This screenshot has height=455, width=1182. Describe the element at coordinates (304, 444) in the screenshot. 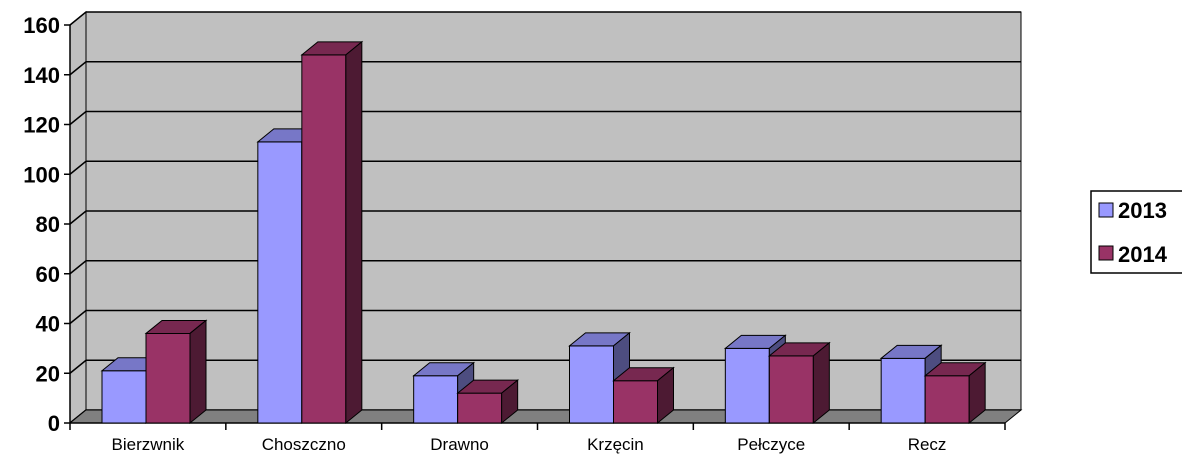

I see `x-tick-label: Choszczno` at that location.